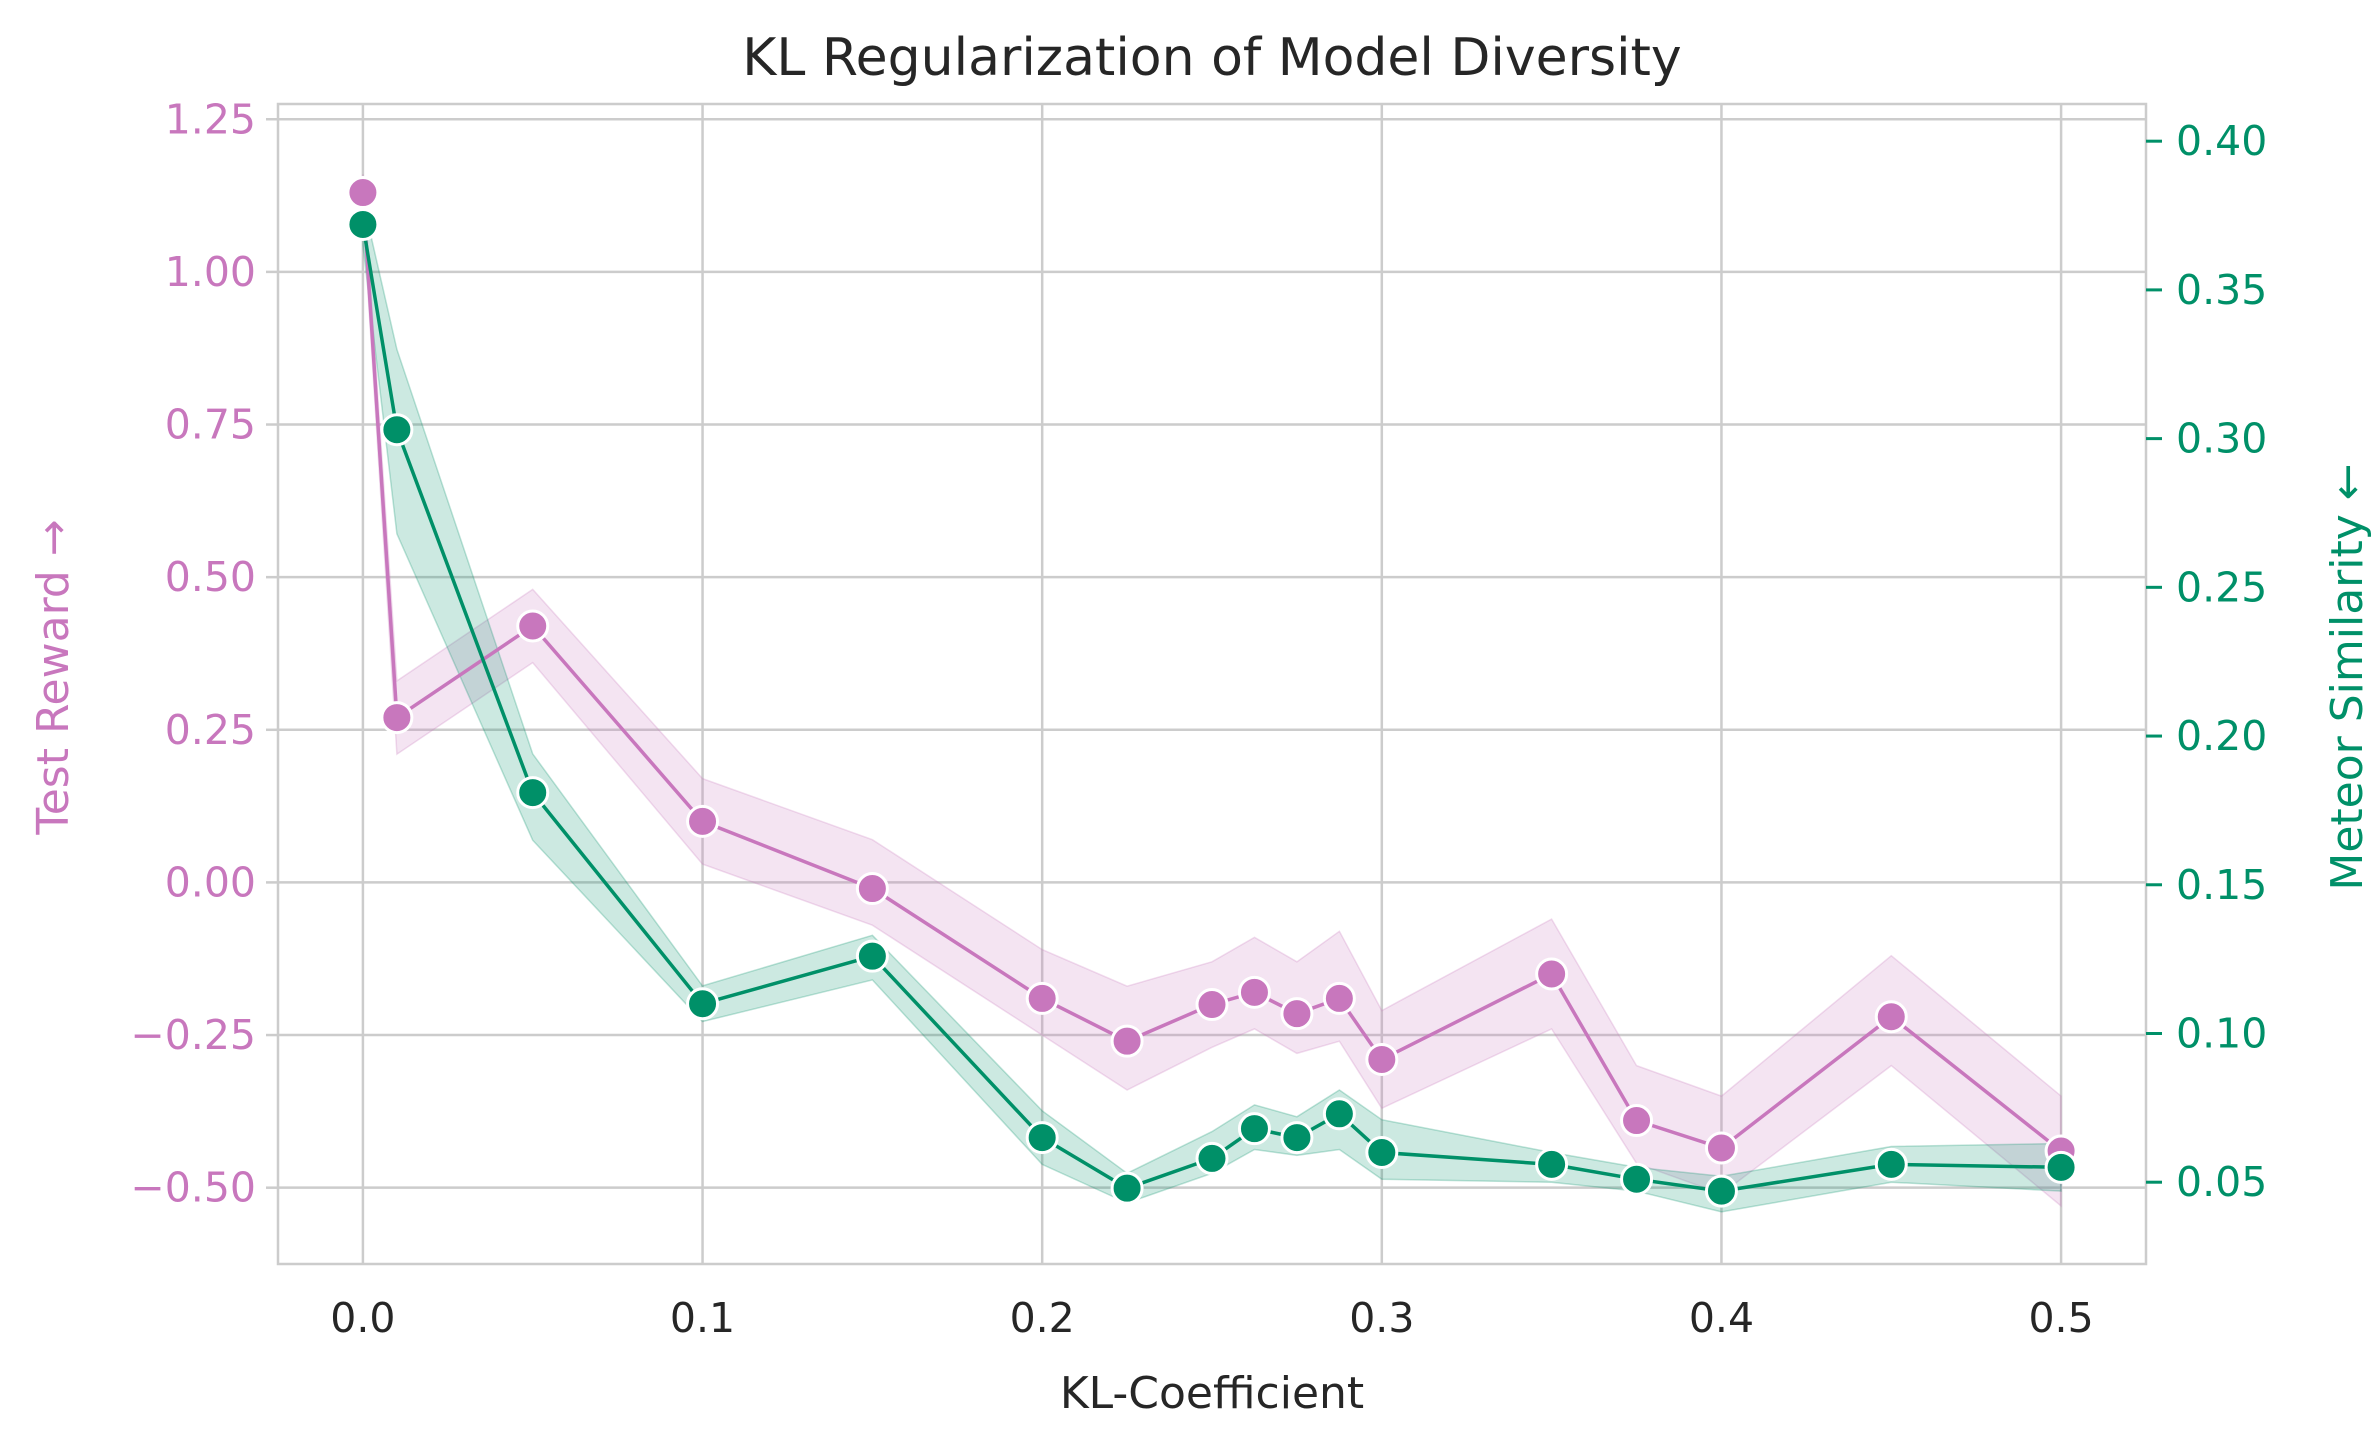  Describe the element at coordinates (1042, 1318) in the screenshot. I see `x-tick-label: 0.2` at that location.